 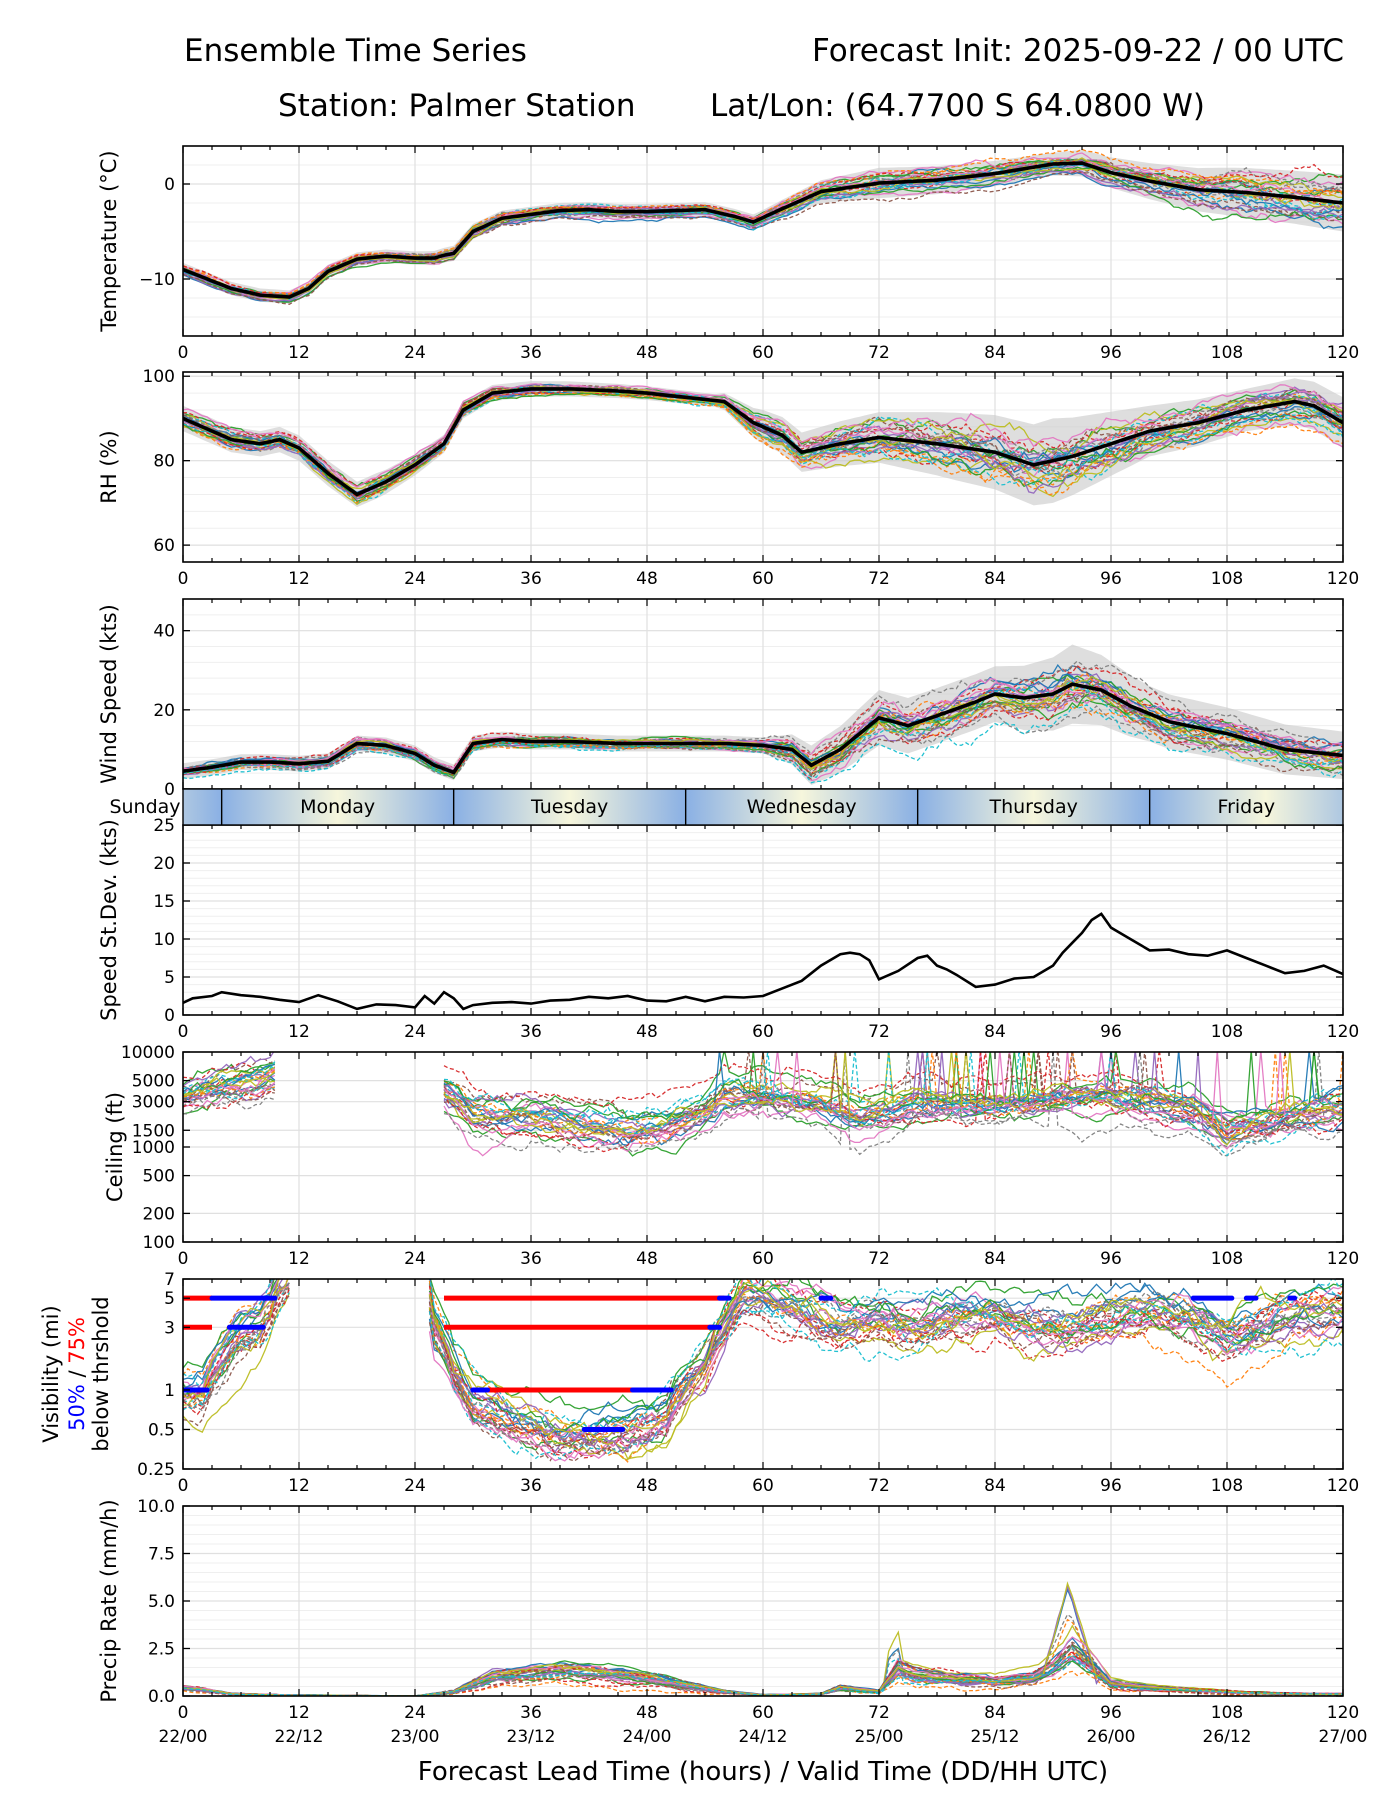 What do you see at coordinates (77, 1374) in the screenshot?
I see `threshold-legend: 50% / 75%` at bounding box center [77, 1374].